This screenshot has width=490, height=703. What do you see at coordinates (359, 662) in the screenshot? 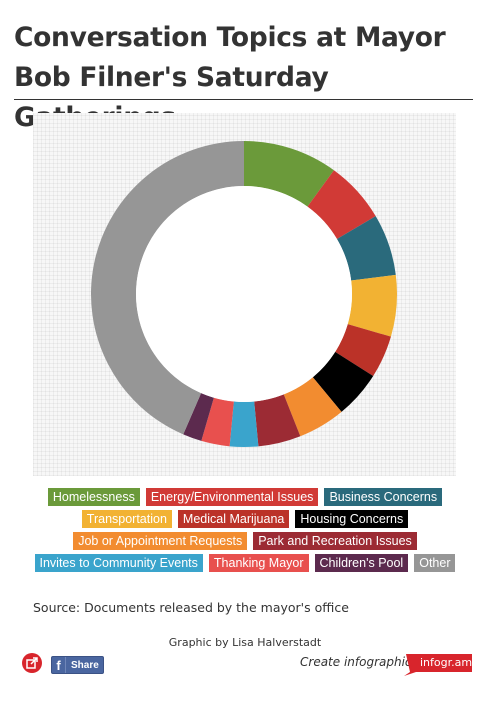
I see `create-infographics-link: Create infographics` at bounding box center [359, 662].